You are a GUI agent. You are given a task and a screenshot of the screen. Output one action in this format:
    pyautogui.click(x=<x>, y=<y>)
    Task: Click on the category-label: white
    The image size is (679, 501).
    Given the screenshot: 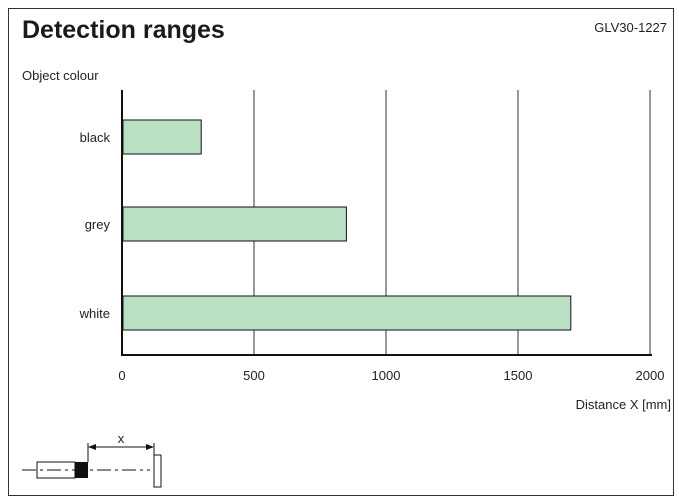 What is the action you would take?
    pyautogui.click(x=94, y=313)
    